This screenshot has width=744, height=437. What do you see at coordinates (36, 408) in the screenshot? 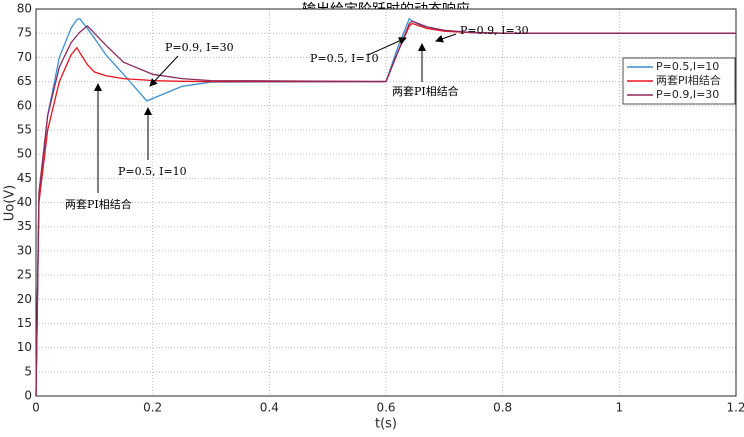
I see `x-tick-label: 0` at bounding box center [36, 408].